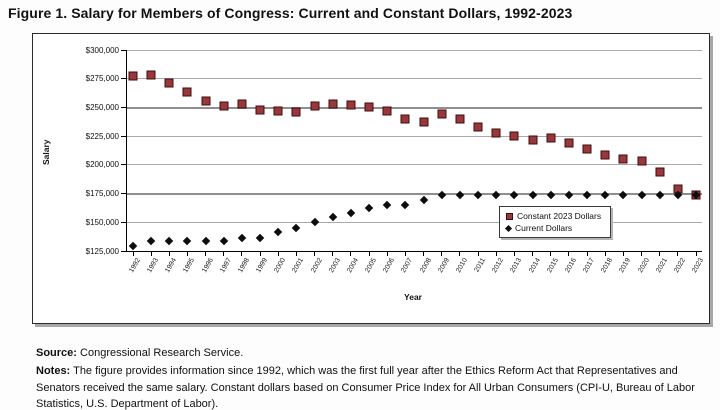 Image resolution: width=720 pixels, height=410 pixels. I want to click on x-tick-label: 2000, so click(280, 265).